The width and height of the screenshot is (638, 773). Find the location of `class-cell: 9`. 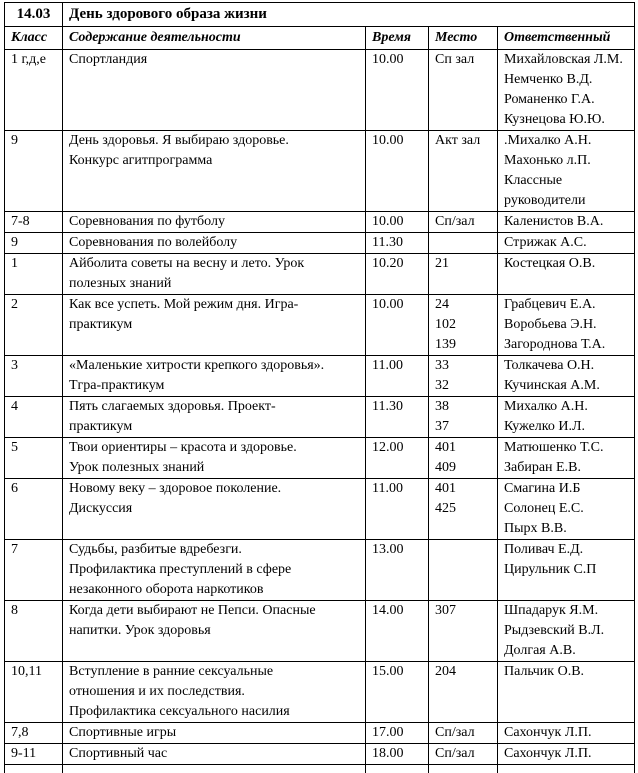

class-cell: 9 is located at coordinates (33, 243).